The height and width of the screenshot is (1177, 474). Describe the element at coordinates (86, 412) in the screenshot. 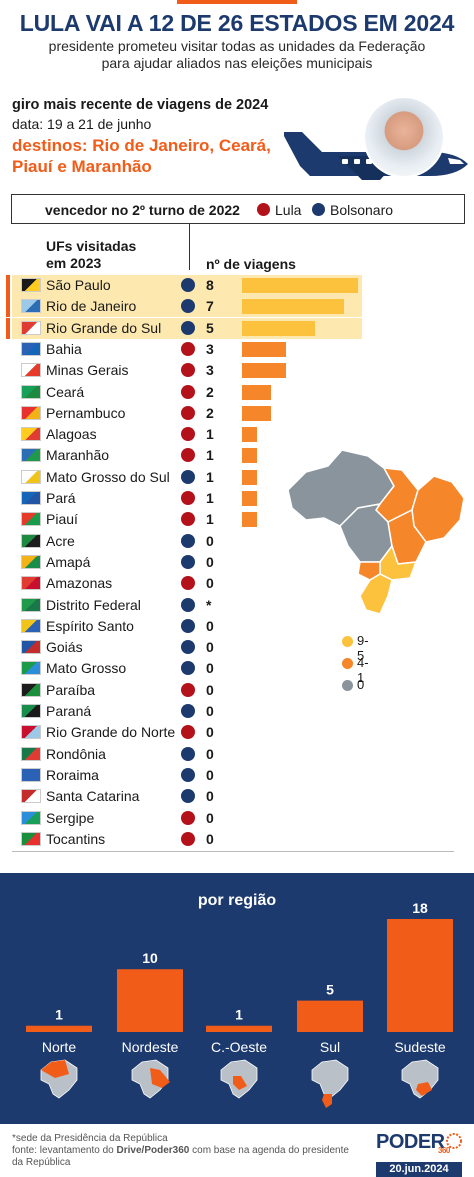

I see `state-name: Pernambuco` at that location.